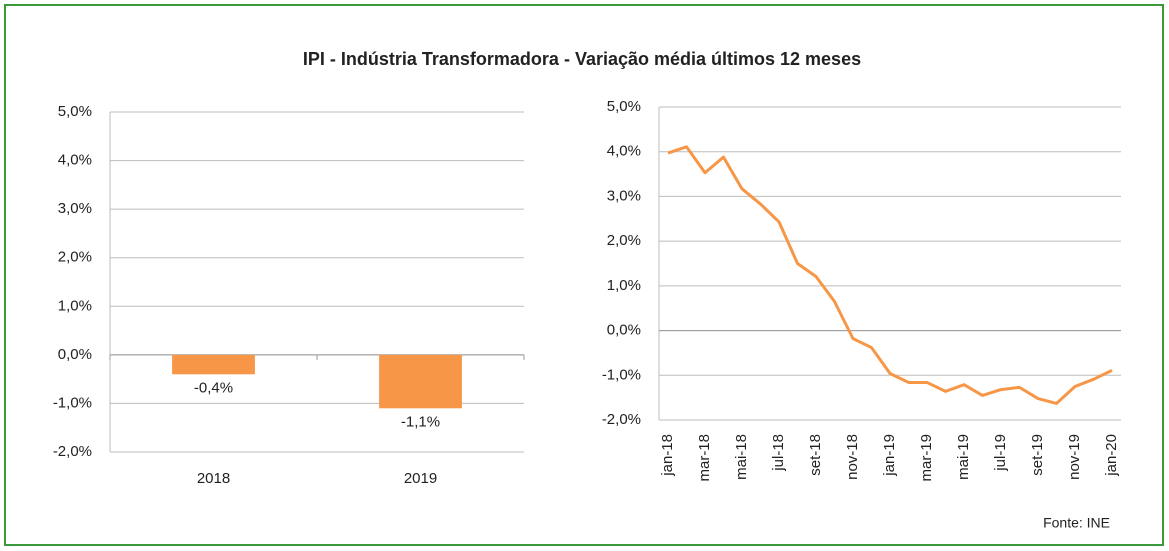 The height and width of the screenshot is (551, 1169). What do you see at coordinates (852, 457) in the screenshot?
I see `x-tick-label: nov-18` at bounding box center [852, 457].